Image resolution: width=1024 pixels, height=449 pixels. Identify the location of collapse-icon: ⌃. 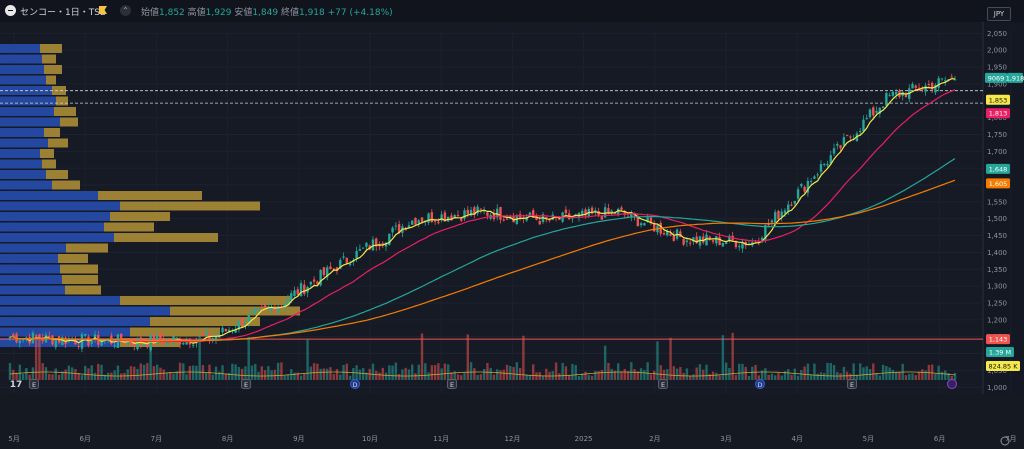
(125, 10).